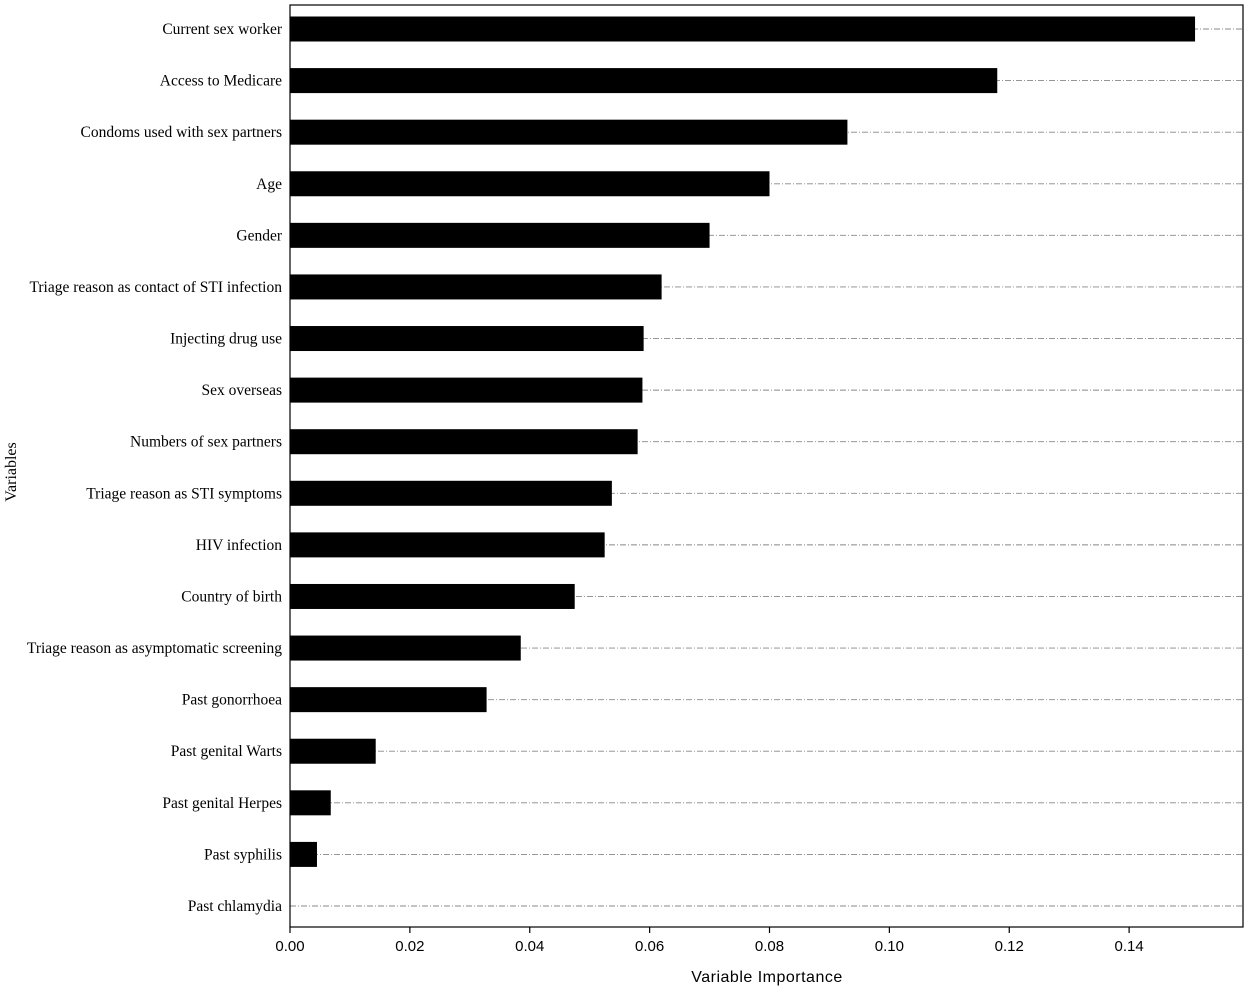 Image resolution: width=1247 pixels, height=988 pixels. I want to click on category-label: Age, so click(269, 184).